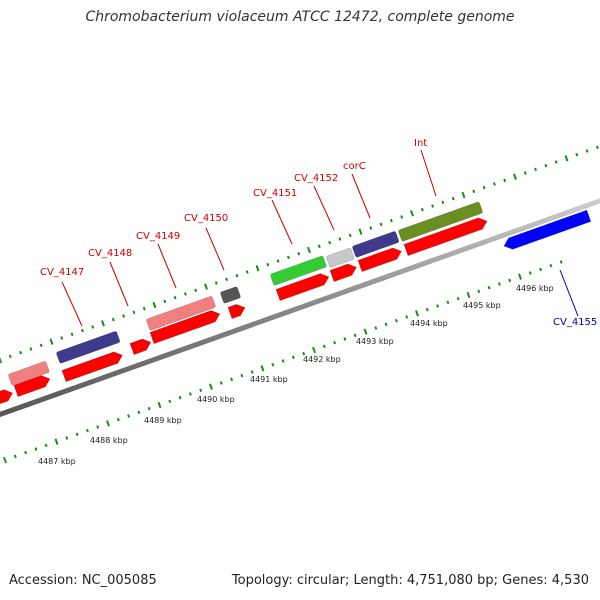 This screenshot has width=600, height=600. Describe the element at coordinates (57, 461) in the screenshot. I see `scale-label: 4487 kbp` at that location.